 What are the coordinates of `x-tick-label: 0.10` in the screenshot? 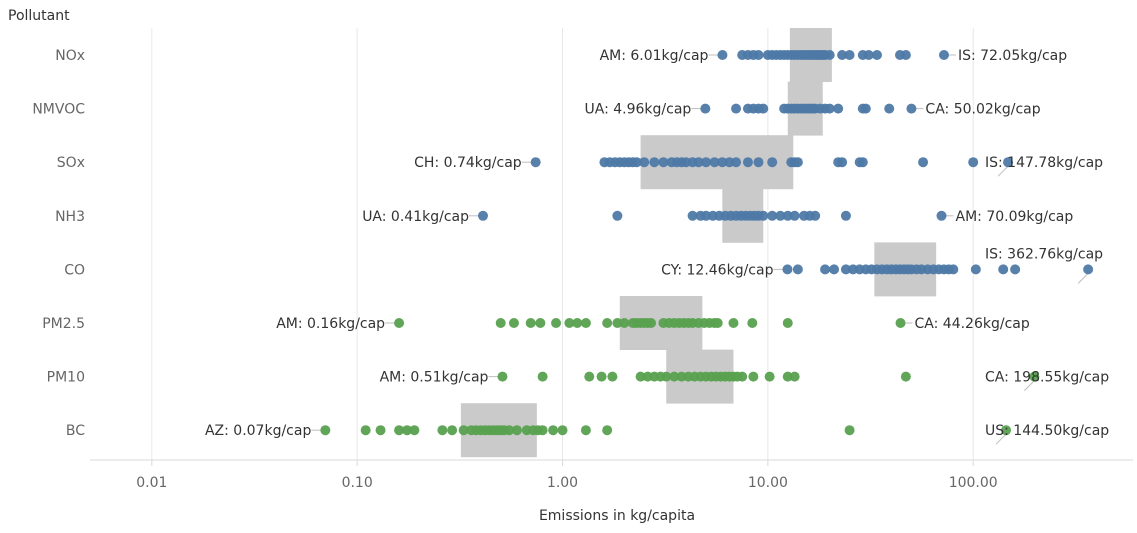 It's located at (357, 483).